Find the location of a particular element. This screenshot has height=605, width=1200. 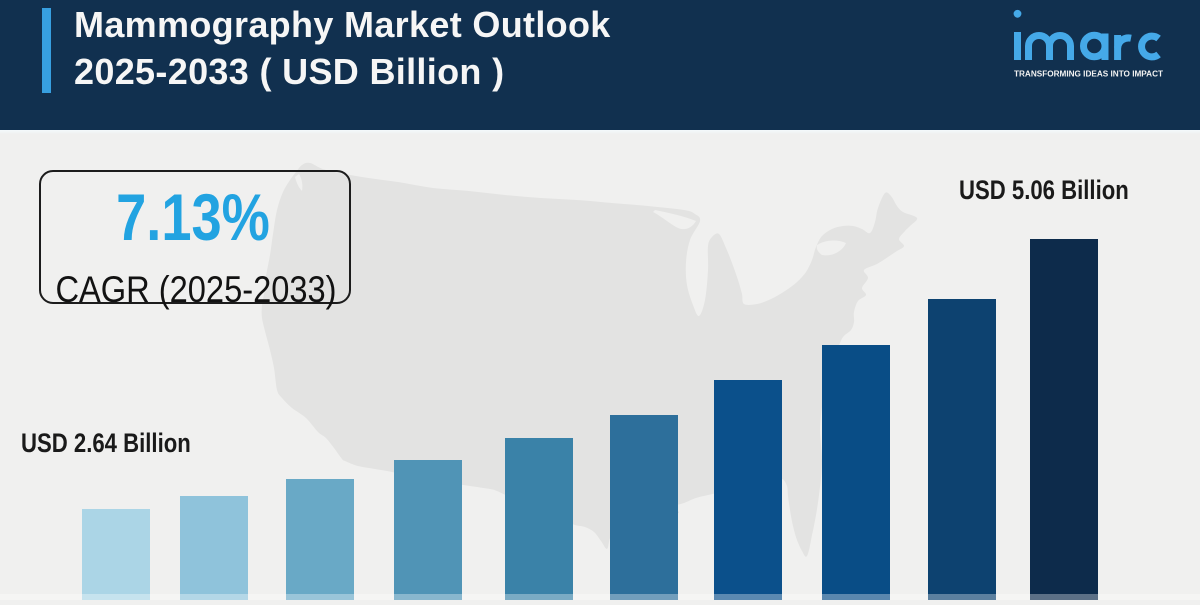

svg-text: TRANSFORMING IDEAS INTO IMPACT is located at coordinates (1088, 74).